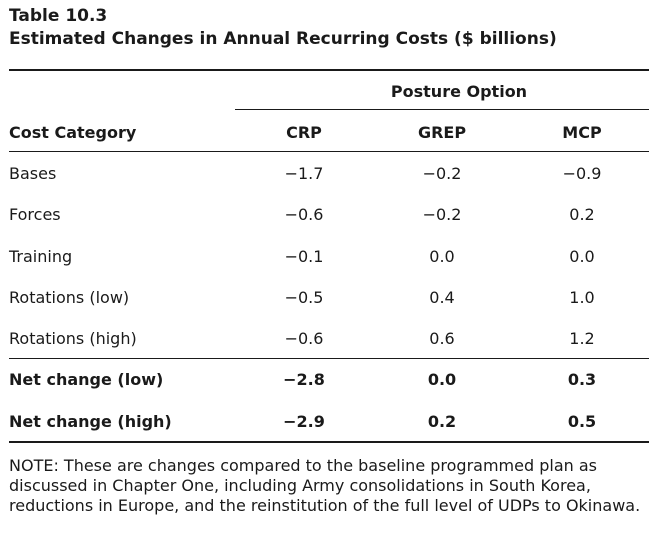  I want to click on totals-rule, so click(329, 358).